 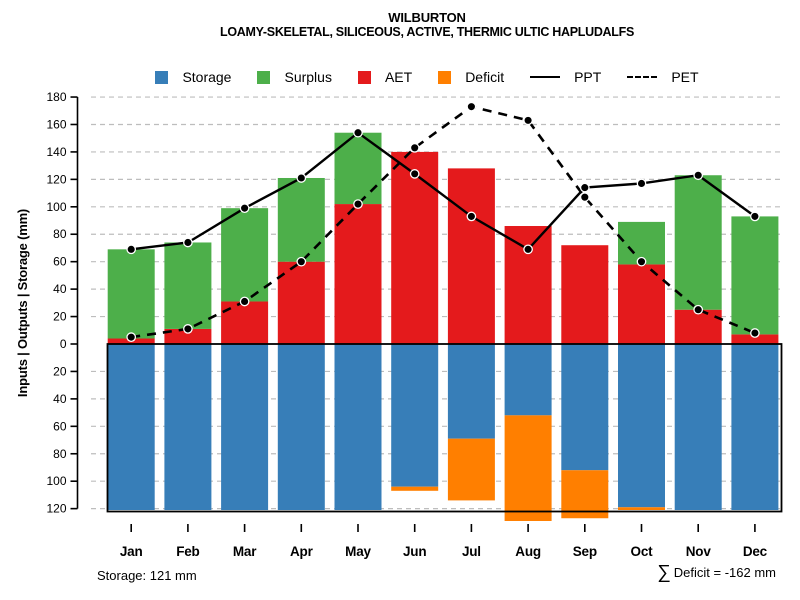 What do you see at coordinates (162, 77) in the screenshot?
I see `storage-swatch-icon` at bounding box center [162, 77].